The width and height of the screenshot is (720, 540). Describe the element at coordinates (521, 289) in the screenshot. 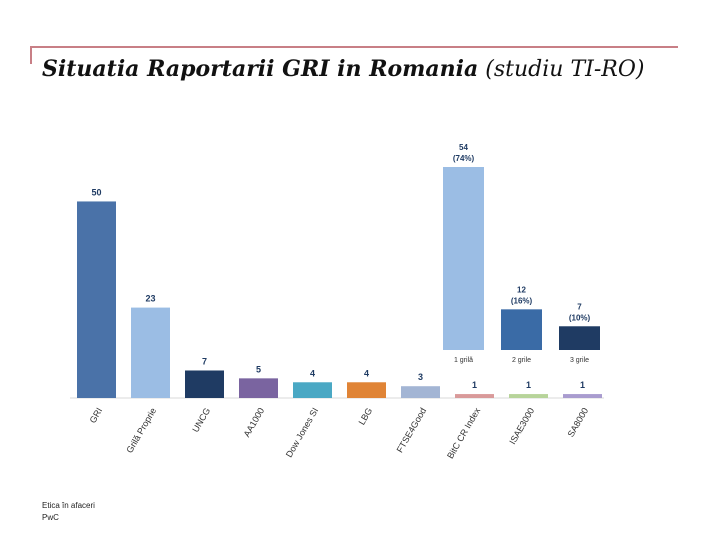

I see `inset-data-label-2-grile: 12` at that location.